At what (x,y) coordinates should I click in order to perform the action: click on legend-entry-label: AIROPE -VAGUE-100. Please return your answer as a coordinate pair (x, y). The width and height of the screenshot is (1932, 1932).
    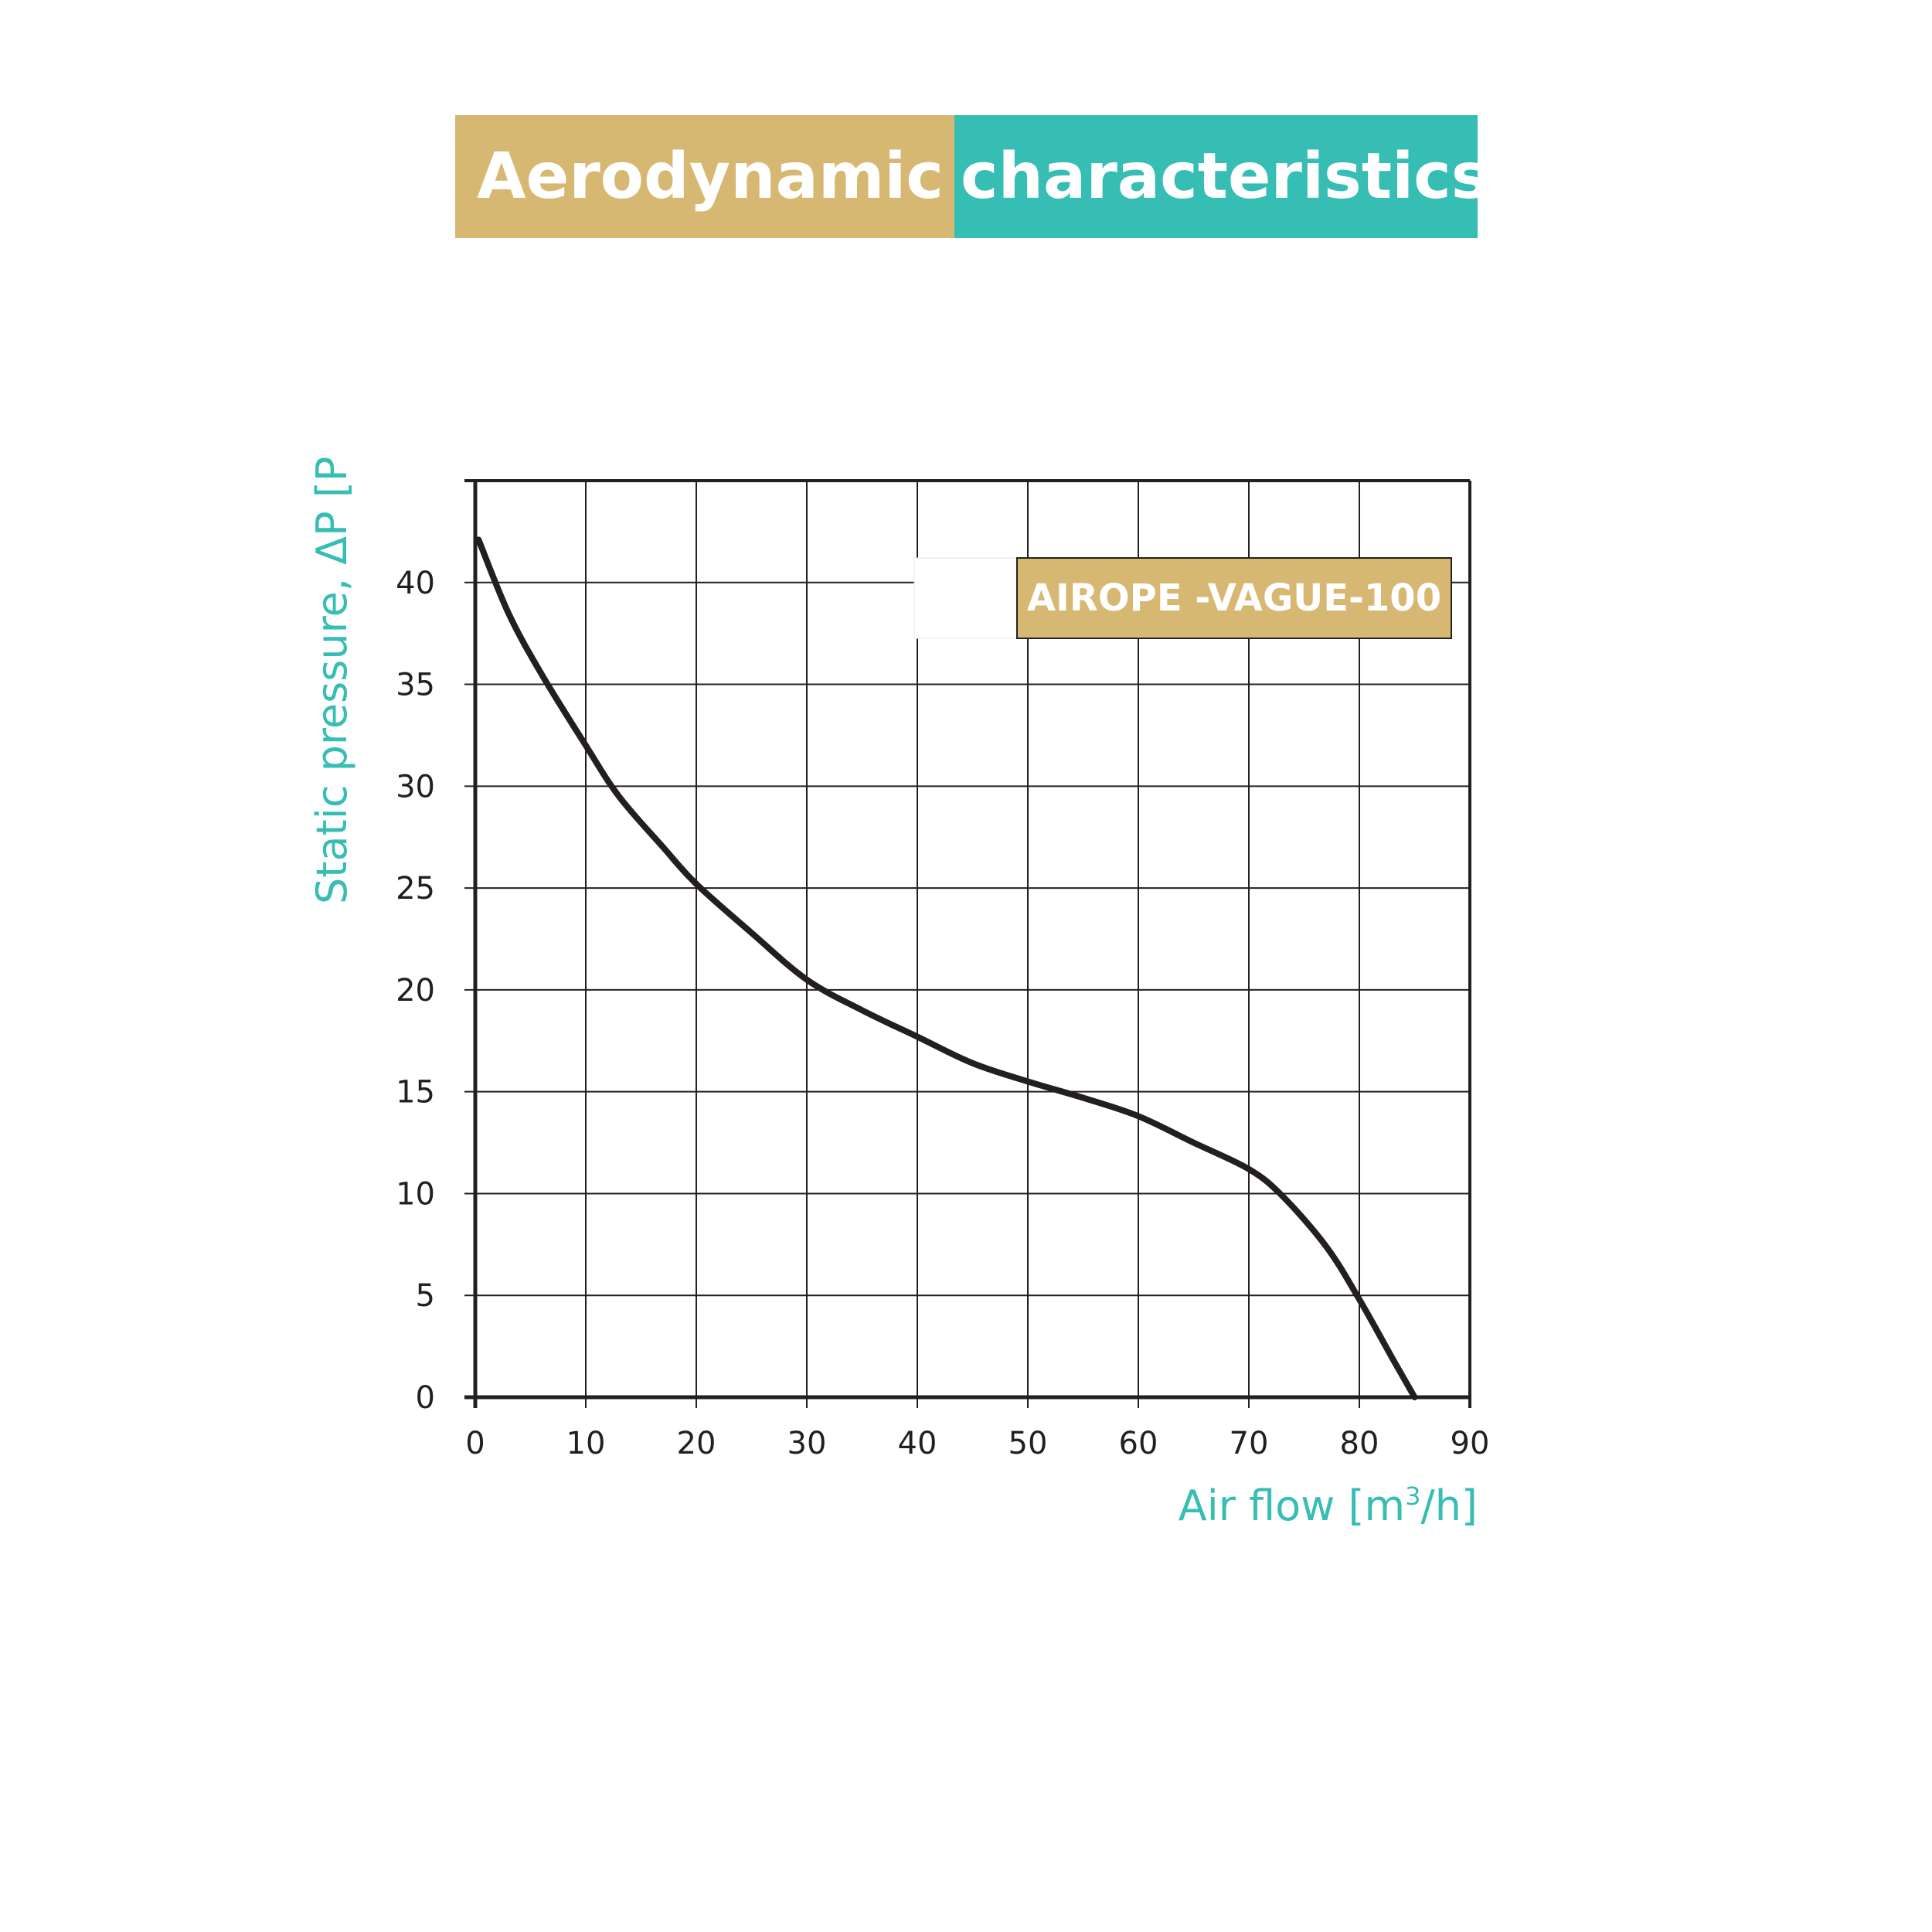
    Looking at the image, I should click on (1234, 599).